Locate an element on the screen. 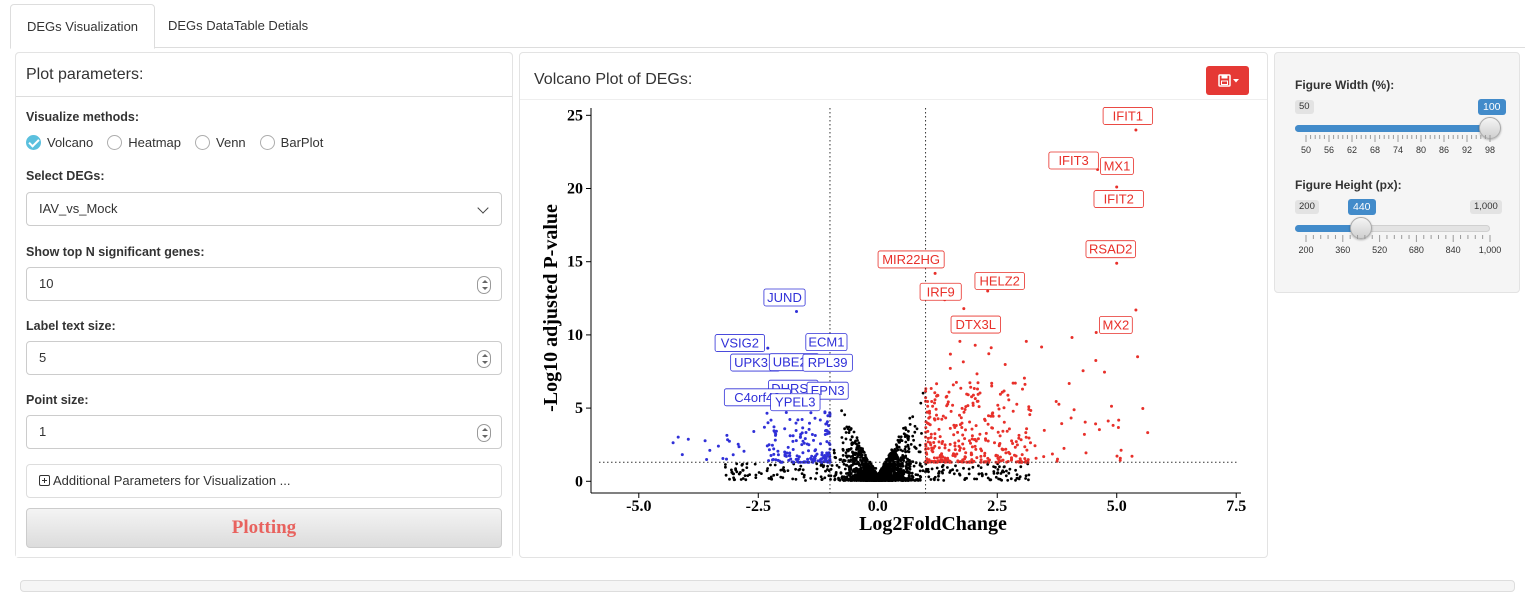  save-plot-button is located at coordinates (1227, 80).